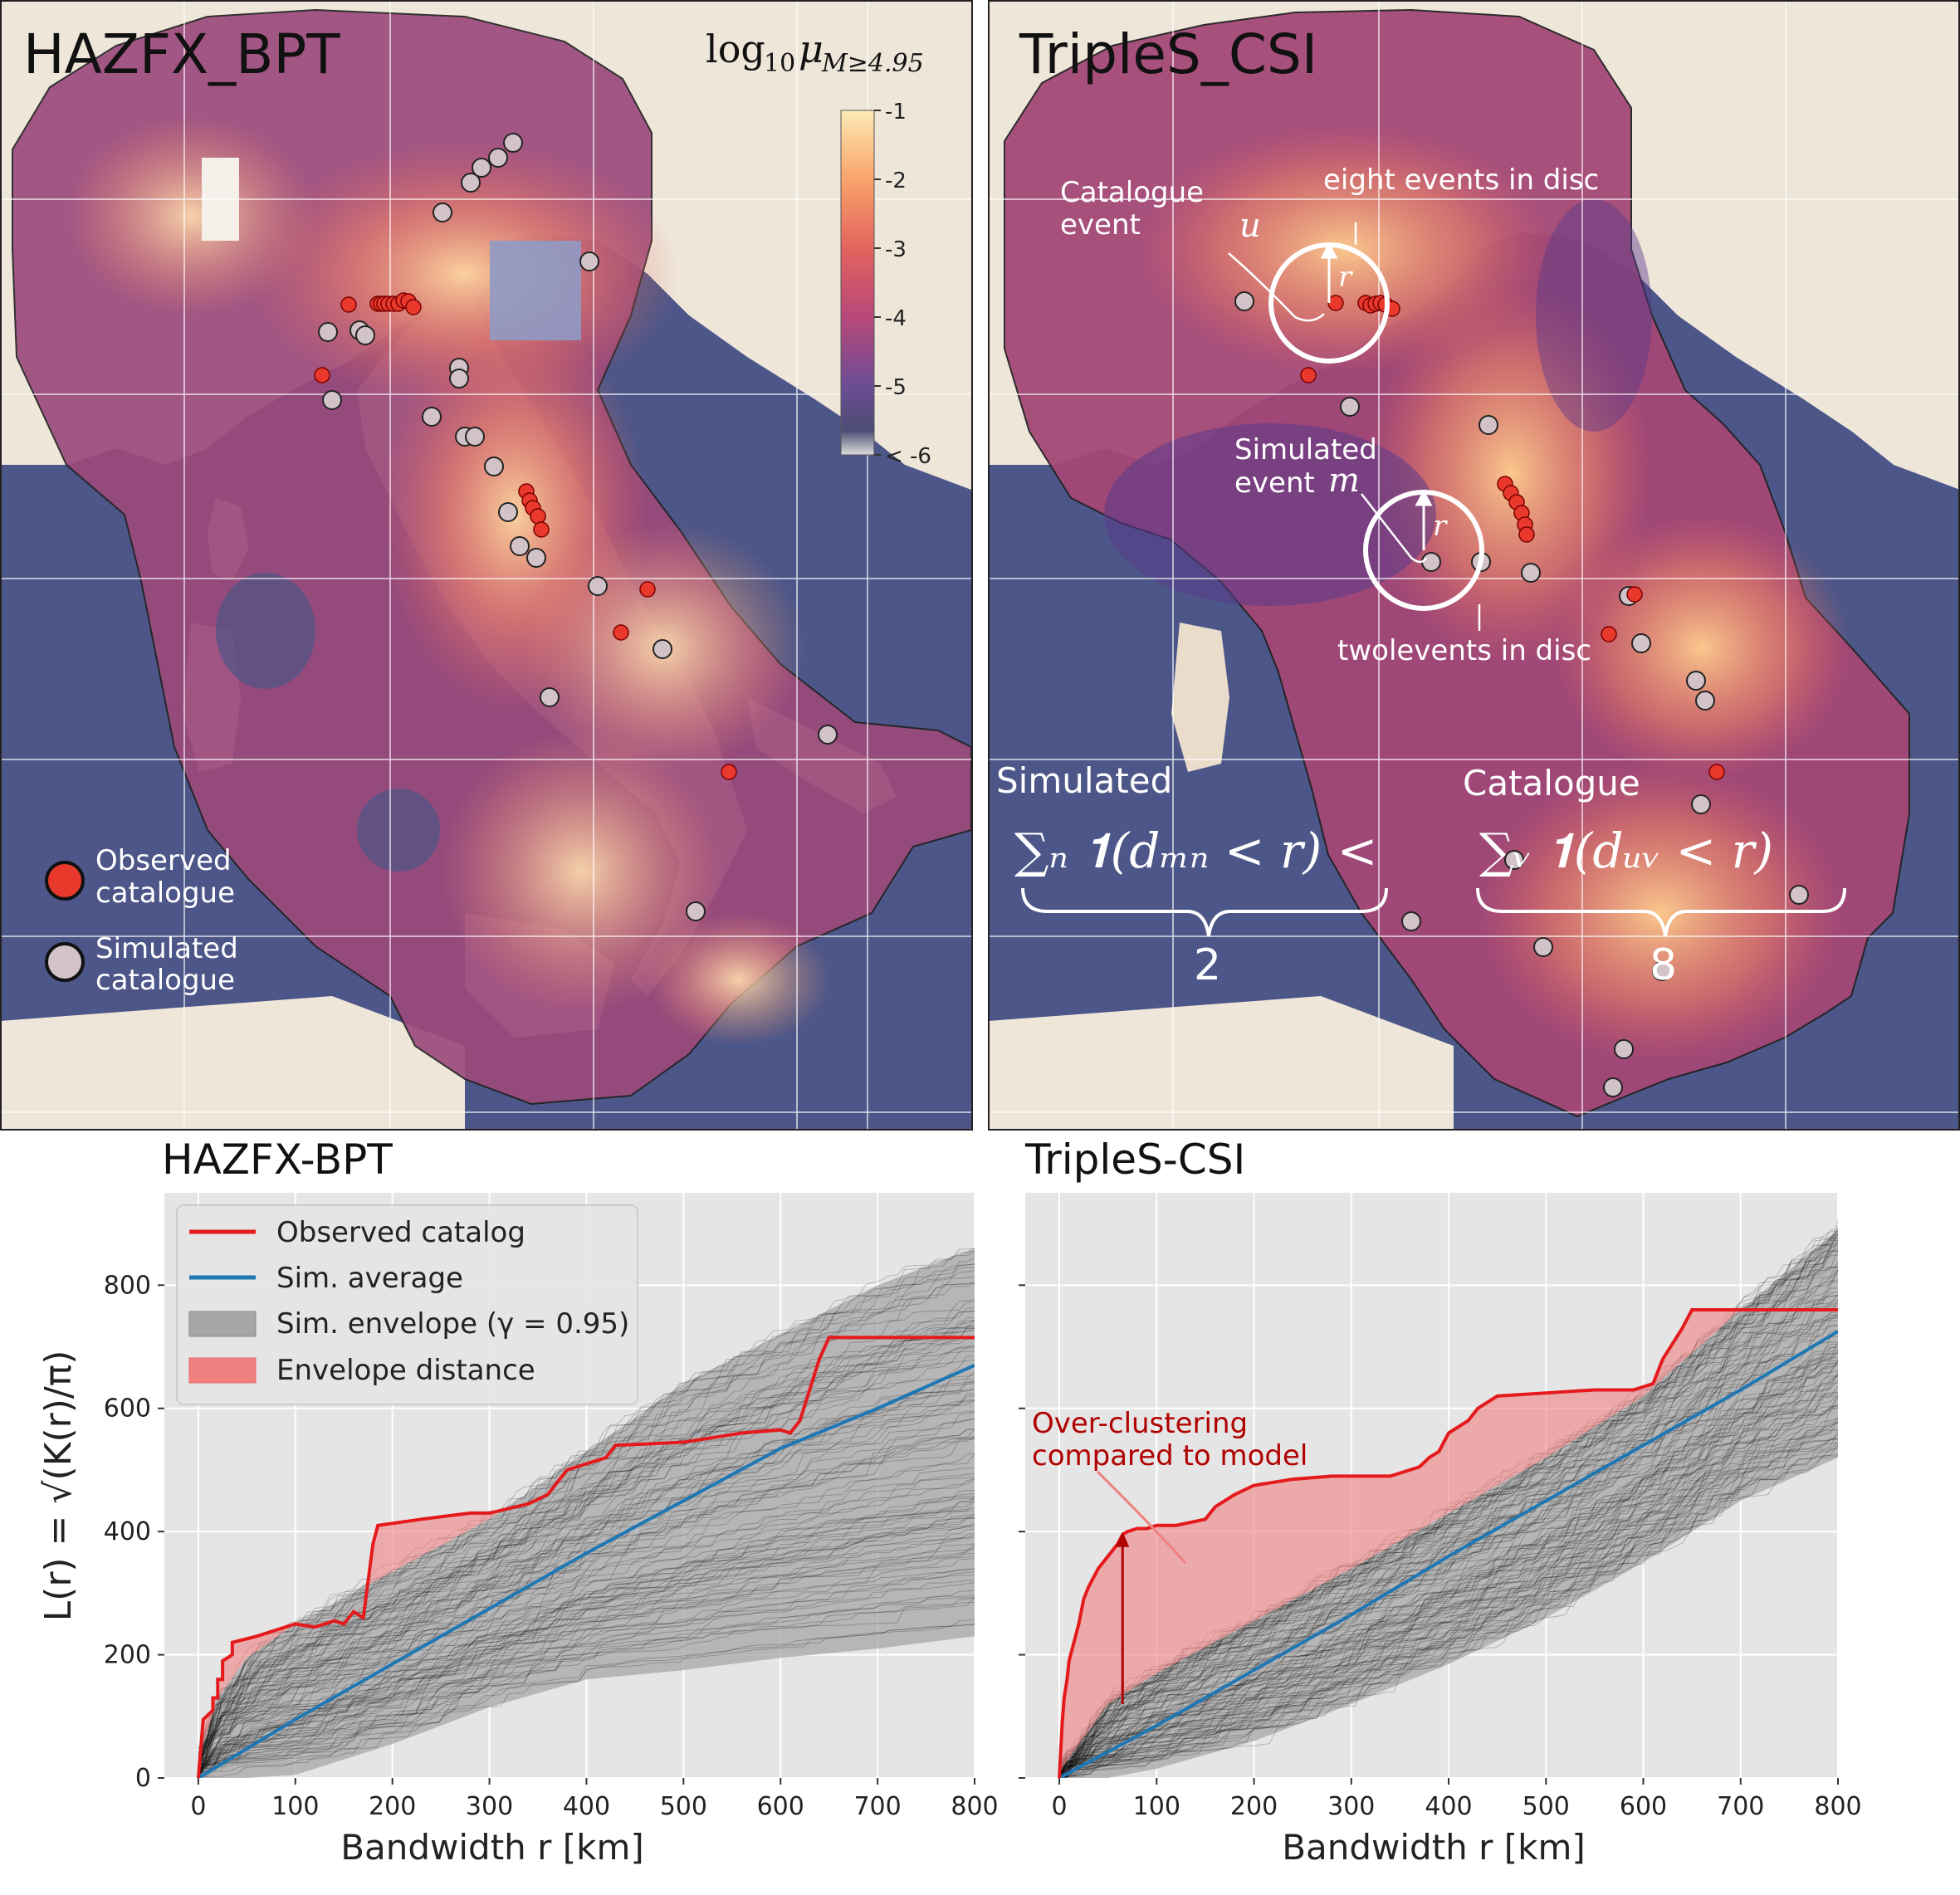 The height and width of the screenshot is (1895, 1960). Describe the element at coordinates (165, 894) in the screenshot. I see `legend-observed-line2: catalogue` at that location.